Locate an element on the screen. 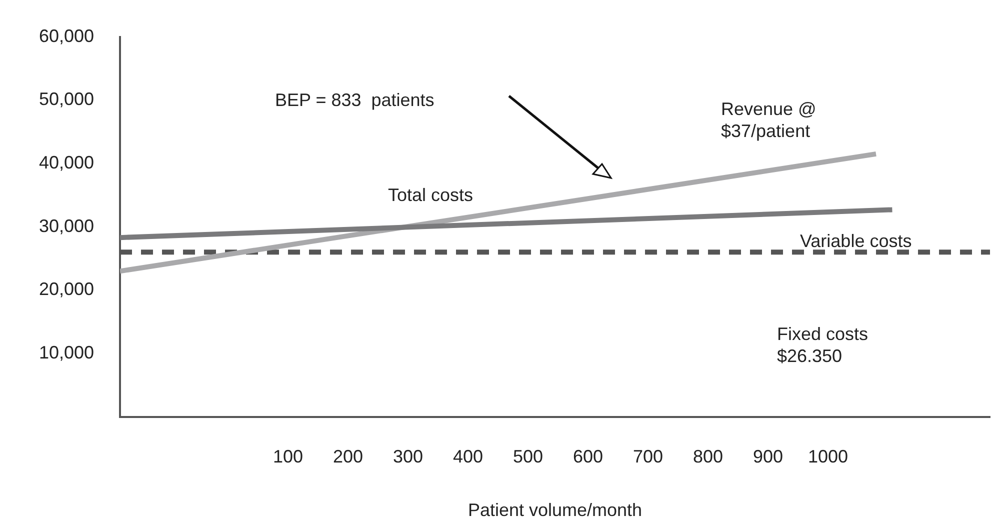  x-tick-label: 300 is located at coordinates (408, 456).